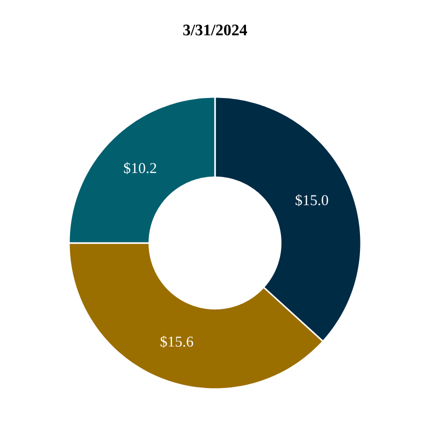 This screenshot has height=430, width=430. What do you see at coordinates (177, 342) in the screenshot?
I see `data-label: $15.6` at bounding box center [177, 342].